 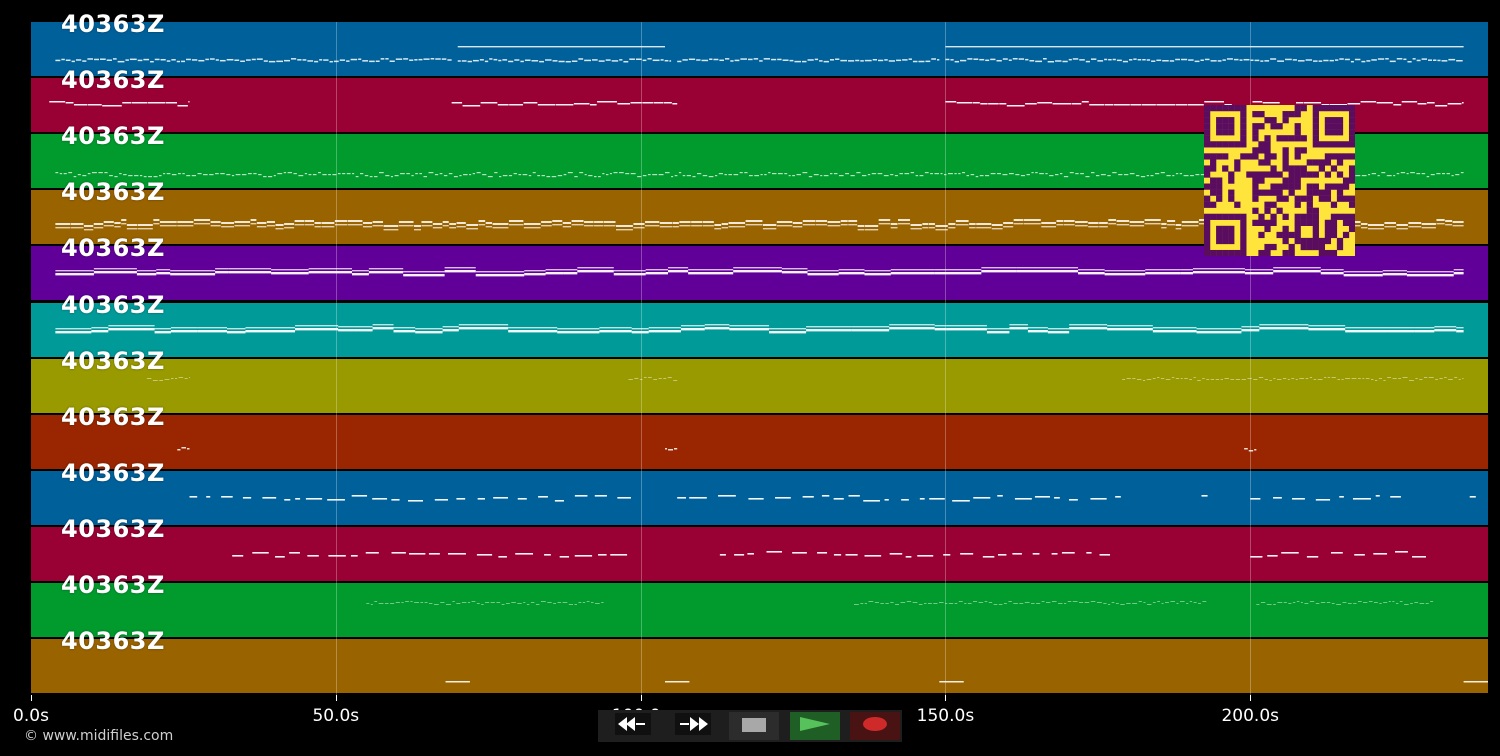 What do you see at coordinates (815, 726) in the screenshot?
I see `play-button` at bounding box center [815, 726].